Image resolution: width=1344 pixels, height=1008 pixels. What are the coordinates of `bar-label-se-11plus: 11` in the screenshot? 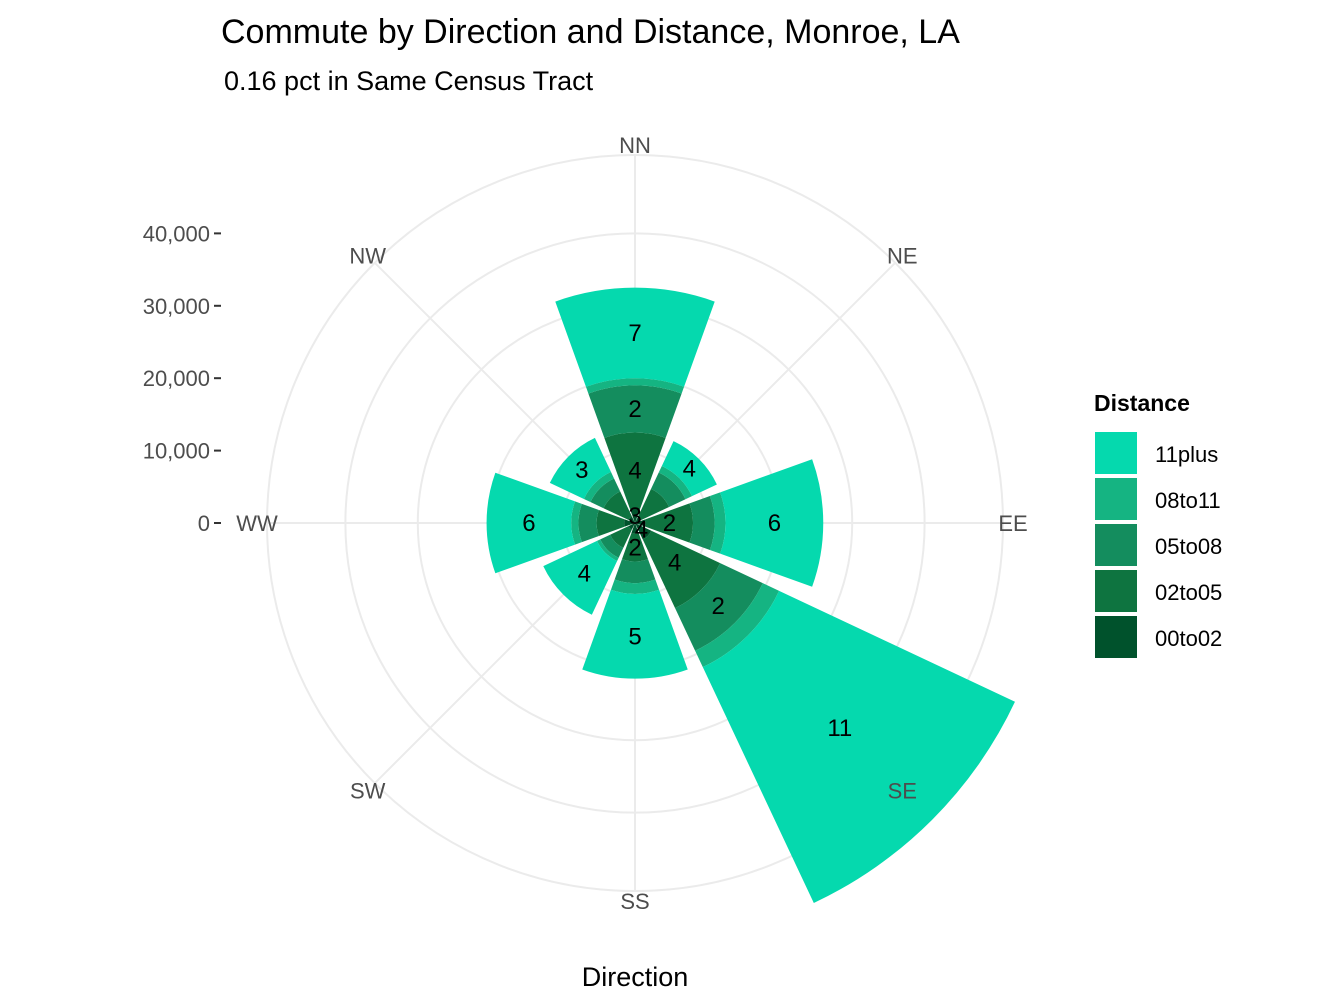 It's located at (839, 728).